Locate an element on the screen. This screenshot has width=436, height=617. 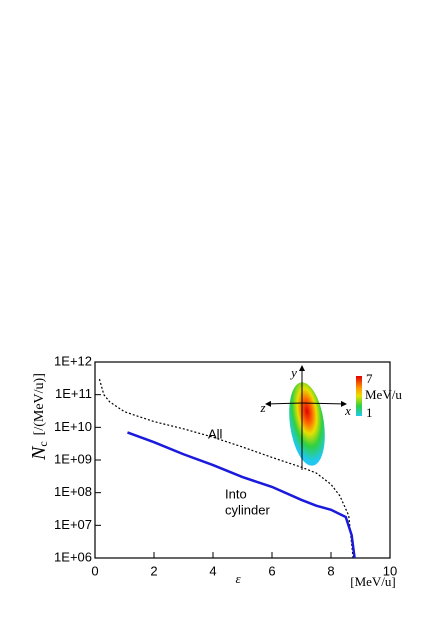
colorbar is located at coordinates (359, 396).